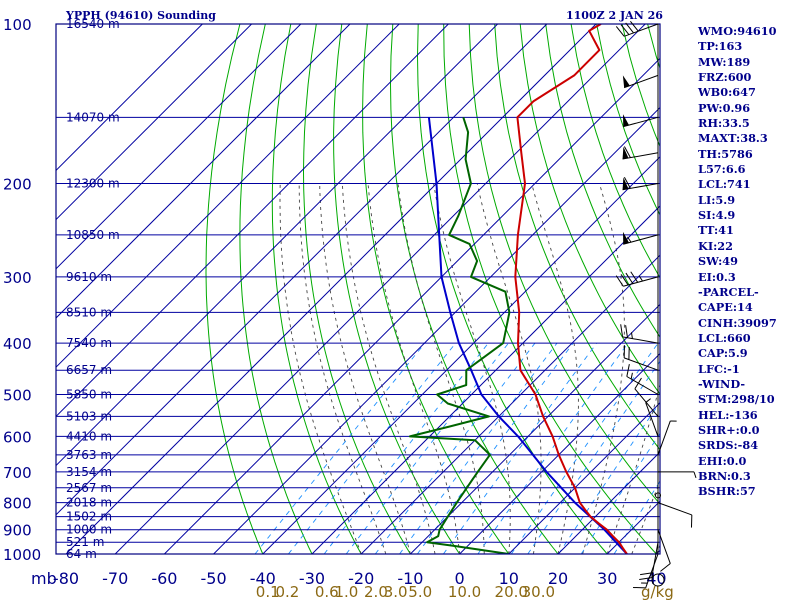 This screenshot has height=600, width=800. What do you see at coordinates (538, 591) in the screenshot?
I see `mixing-ratio-label: 30.0` at bounding box center [538, 591].